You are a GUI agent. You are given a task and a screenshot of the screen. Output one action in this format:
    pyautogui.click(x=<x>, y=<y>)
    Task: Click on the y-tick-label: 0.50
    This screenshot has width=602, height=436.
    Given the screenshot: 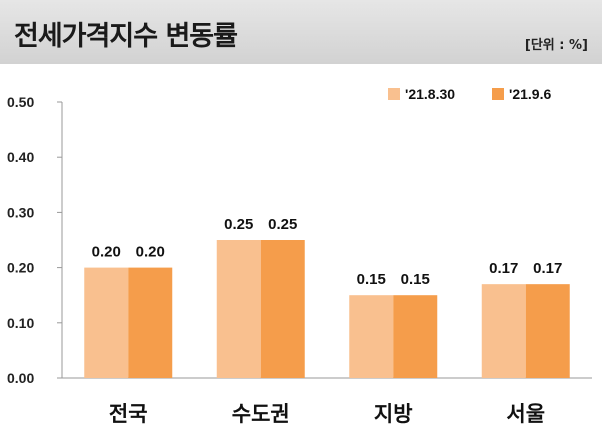 What is the action you would take?
    pyautogui.click(x=20, y=102)
    